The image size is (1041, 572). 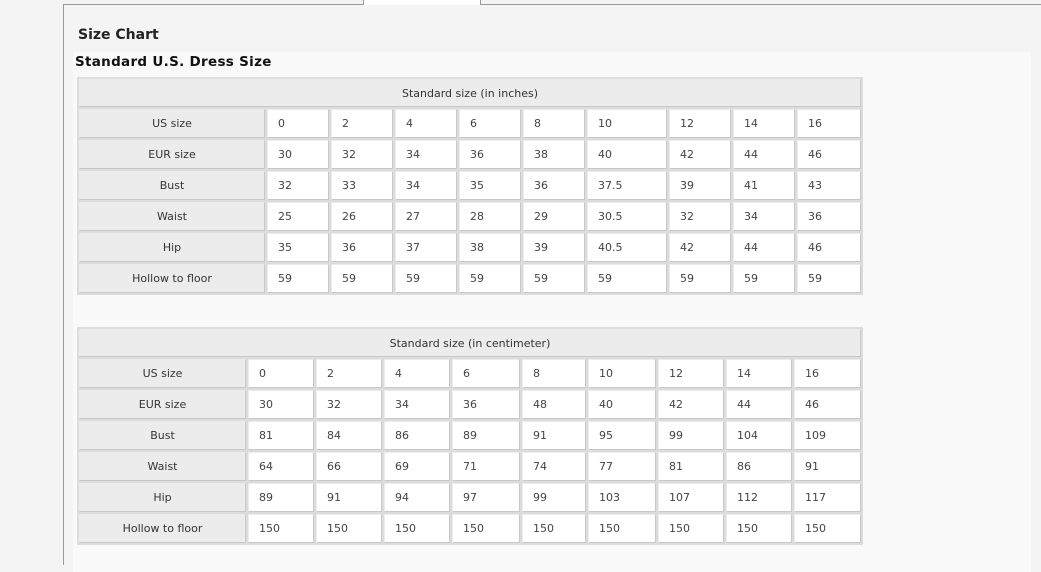 What do you see at coordinates (827, 435) in the screenshot?
I see `table-cell: 109` at bounding box center [827, 435].